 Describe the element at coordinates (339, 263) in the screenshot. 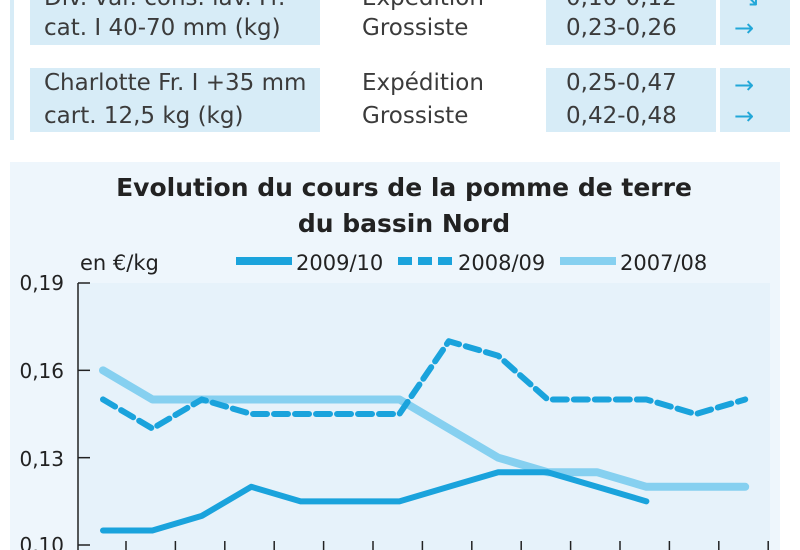

I see `legend-label-2009-10: 2009/10` at that location.